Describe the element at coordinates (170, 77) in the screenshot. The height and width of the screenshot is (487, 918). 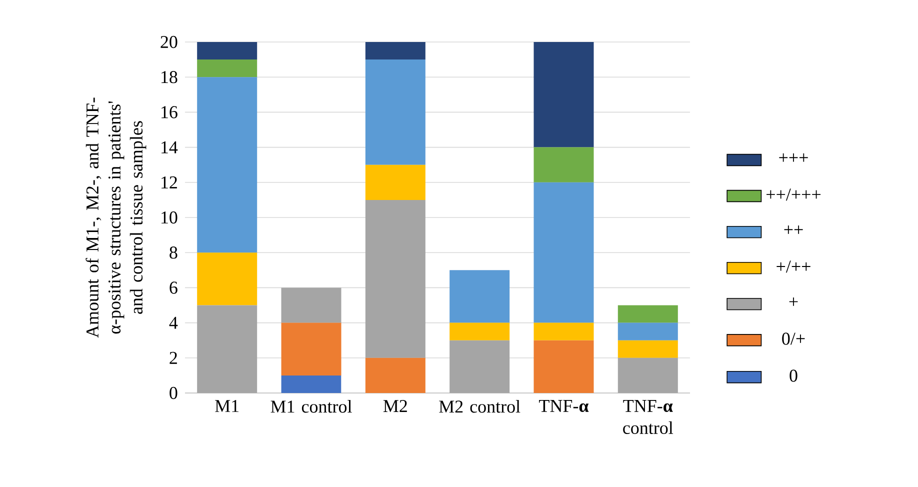
I see `y-tick-label: 18` at that location.